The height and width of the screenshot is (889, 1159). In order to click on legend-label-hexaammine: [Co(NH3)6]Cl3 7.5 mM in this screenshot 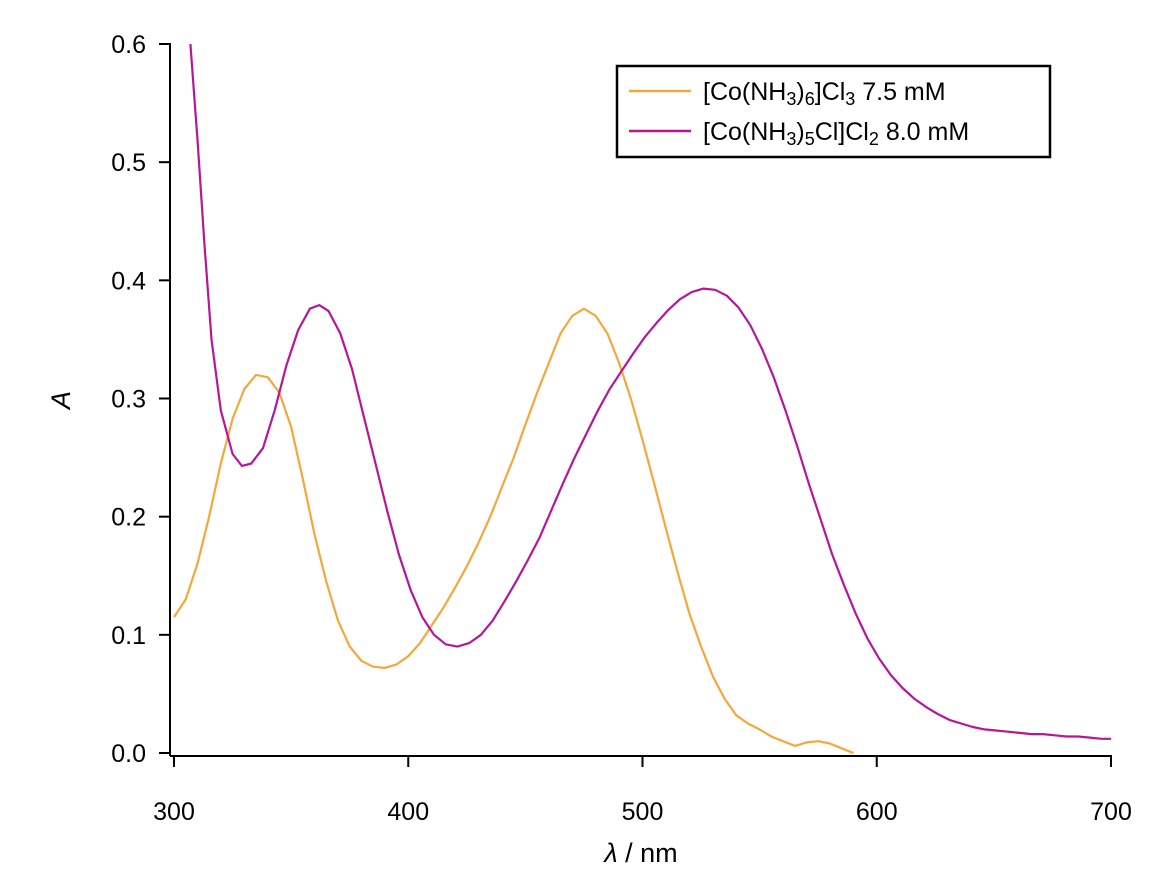, I will do `click(824, 93)`.